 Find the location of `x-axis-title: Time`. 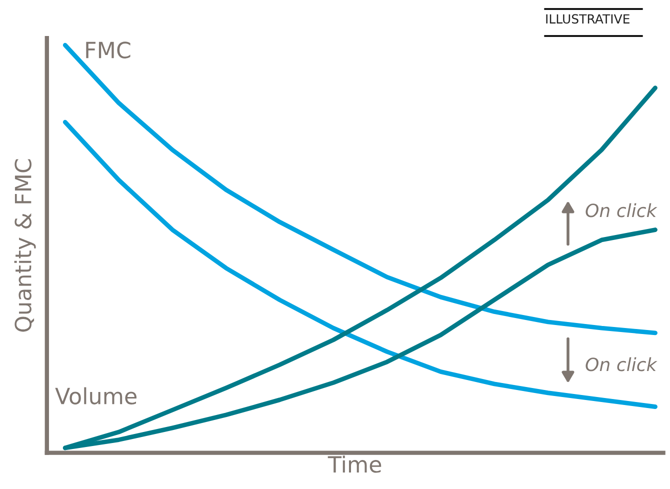

x-axis-title: Time is located at coordinates (355, 464).